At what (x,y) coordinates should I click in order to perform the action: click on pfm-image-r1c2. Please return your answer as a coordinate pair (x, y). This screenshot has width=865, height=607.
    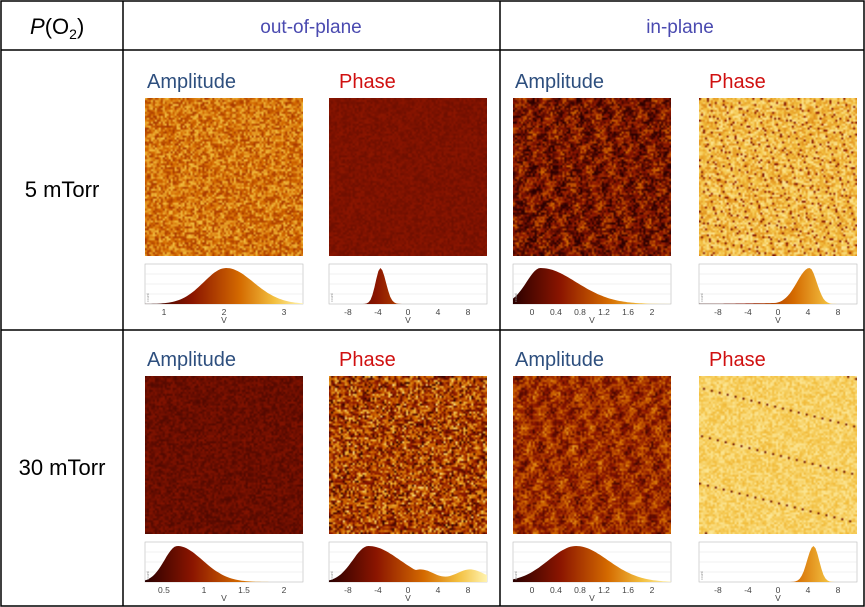
    Looking at the image, I should click on (592, 455).